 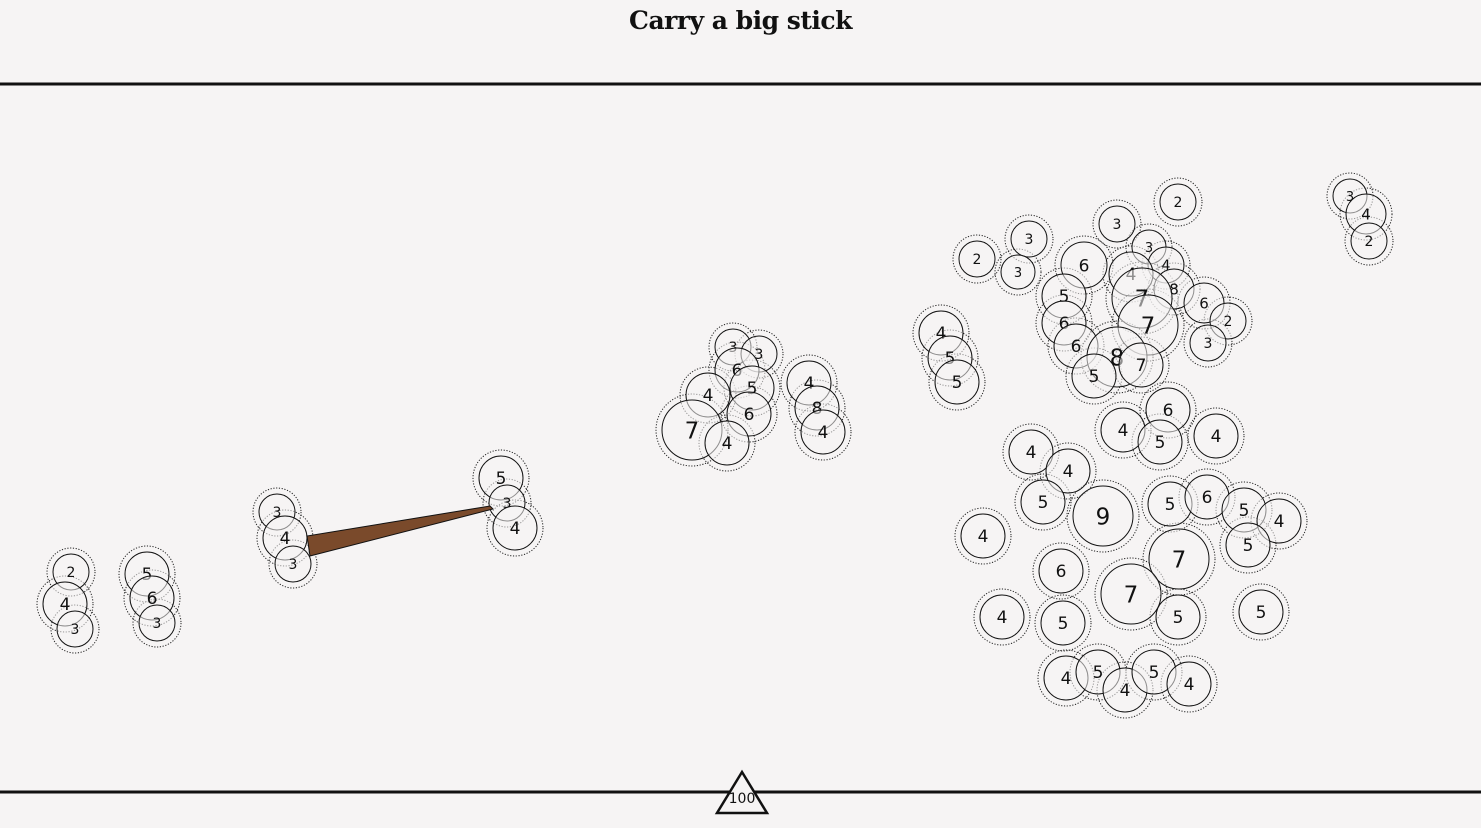 I want to click on player-marker: 100, so click(x=742, y=792).